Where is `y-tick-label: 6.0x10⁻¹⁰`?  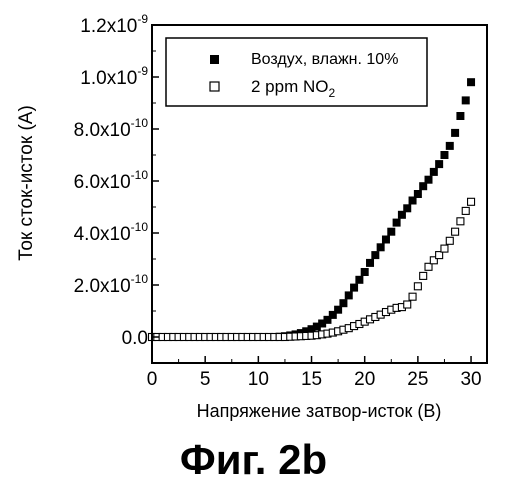
y-tick-label: 6.0x10⁻¹⁰ is located at coordinates (111, 180).